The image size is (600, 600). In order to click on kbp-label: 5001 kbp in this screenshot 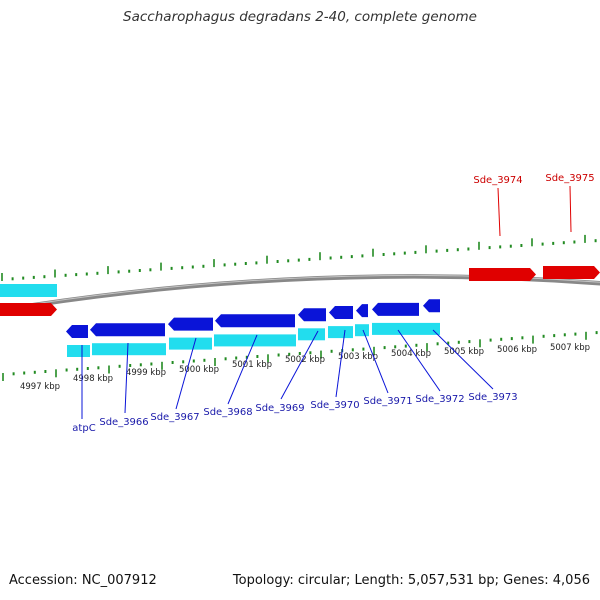, I will do `click(252, 365)`.